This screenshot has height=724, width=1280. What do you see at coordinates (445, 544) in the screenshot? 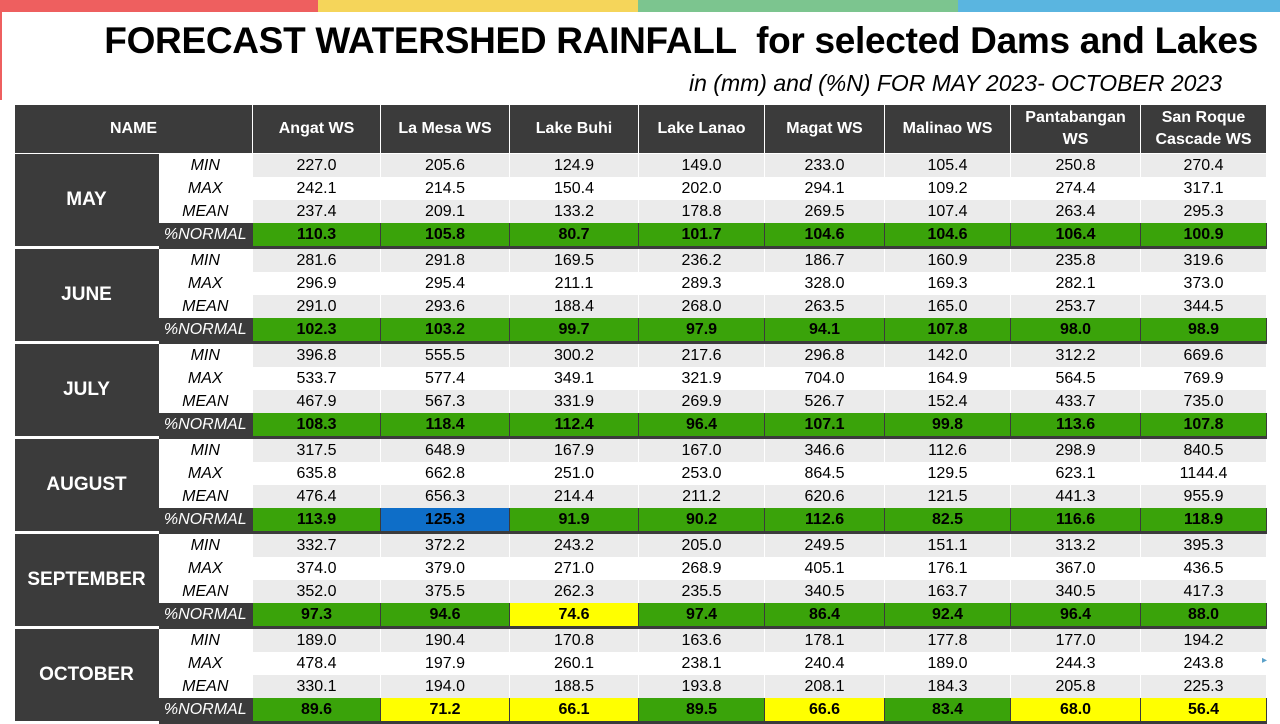
I see `value-cell: 372.2` at bounding box center [445, 544].